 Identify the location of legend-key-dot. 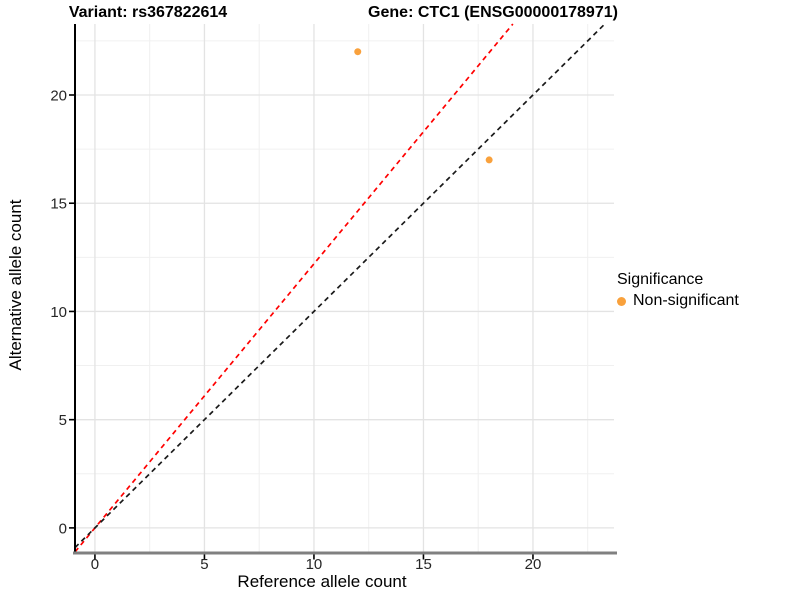
(621, 301).